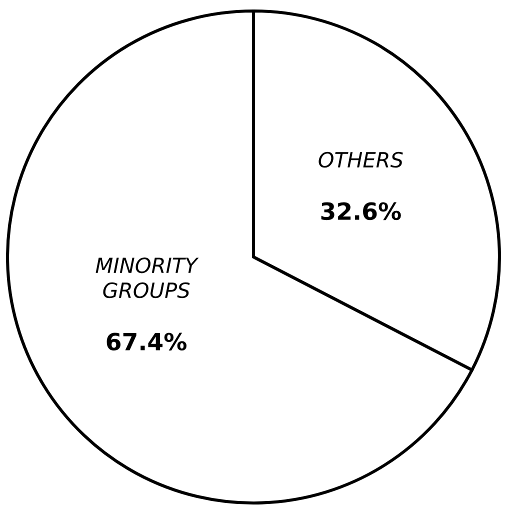  I want to click on data-label: 32.6%, so click(361, 211).